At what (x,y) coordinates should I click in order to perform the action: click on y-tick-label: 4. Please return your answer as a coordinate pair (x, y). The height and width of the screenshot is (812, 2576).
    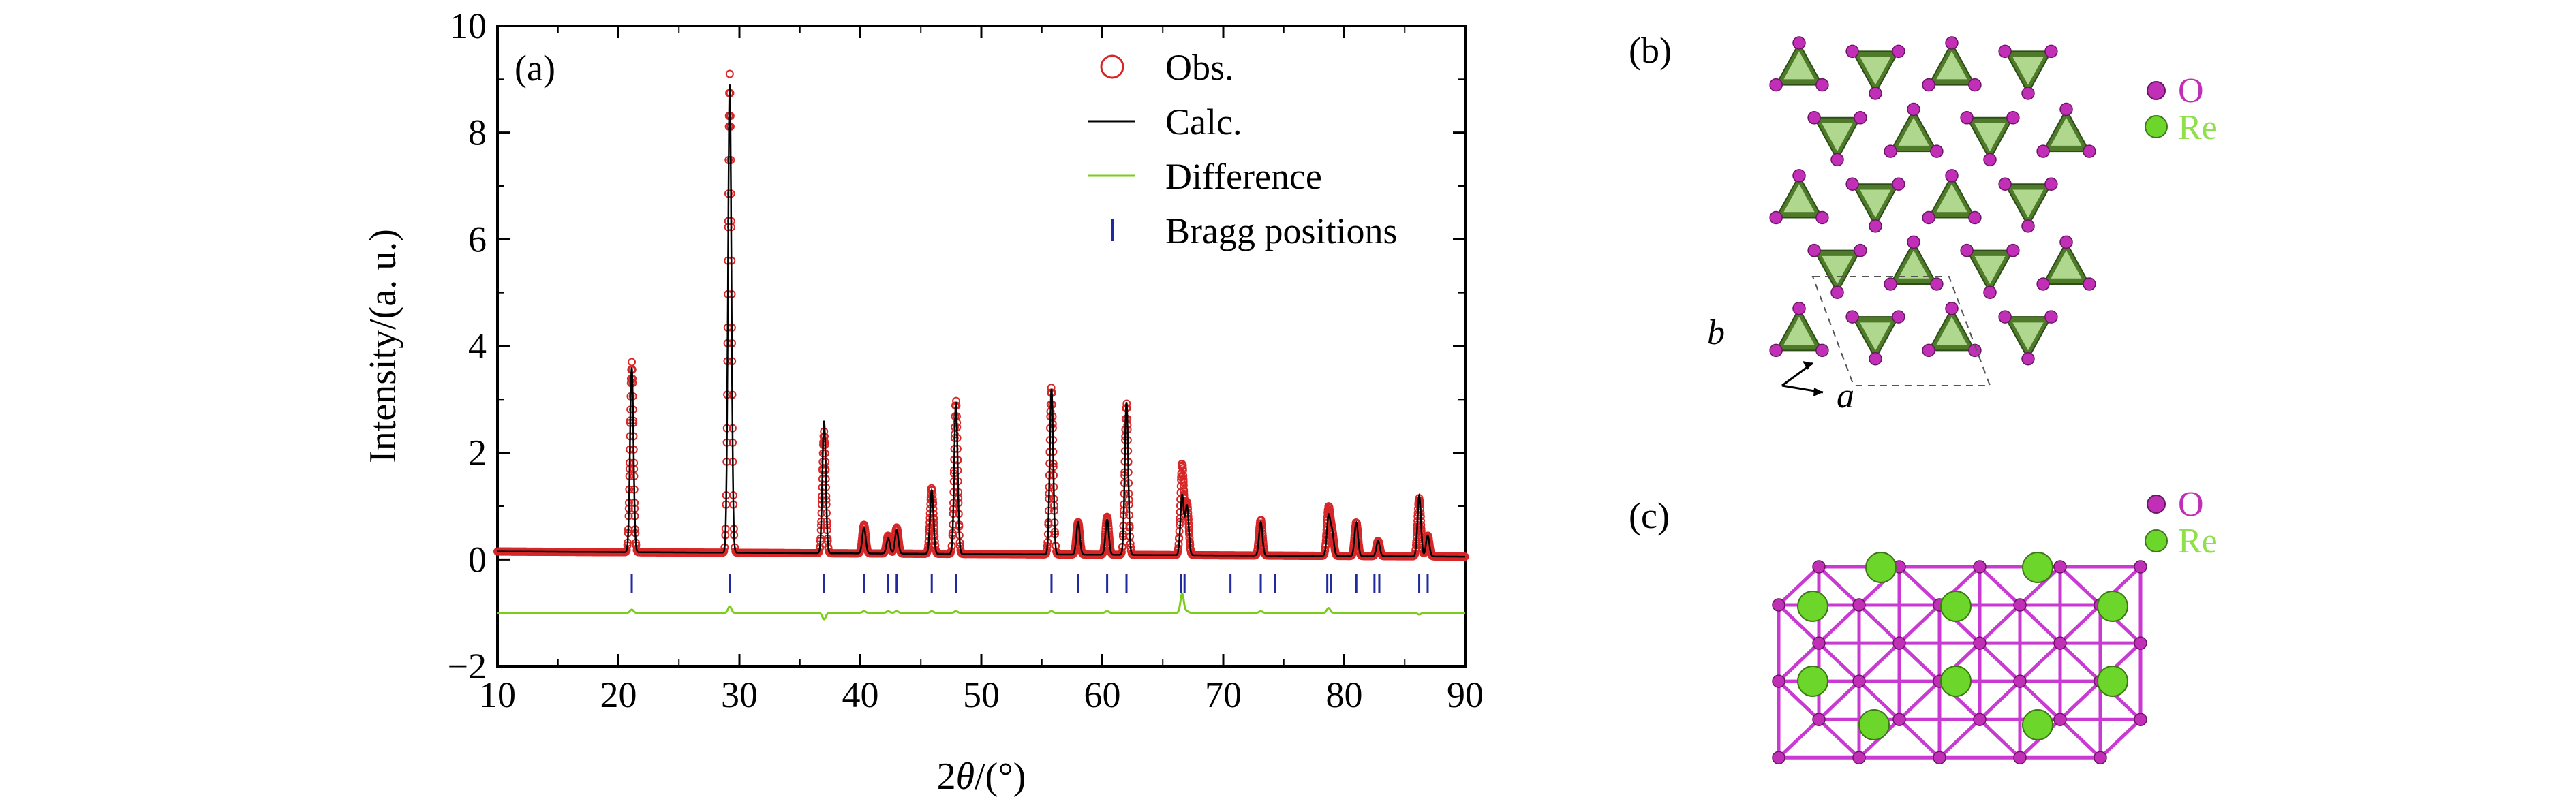
    Looking at the image, I should click on (477, 346).